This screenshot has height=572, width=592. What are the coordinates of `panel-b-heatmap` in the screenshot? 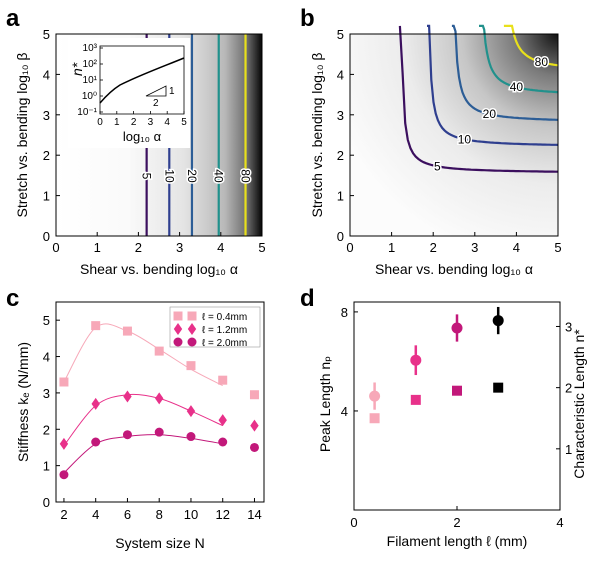 It's located at (454, 135).